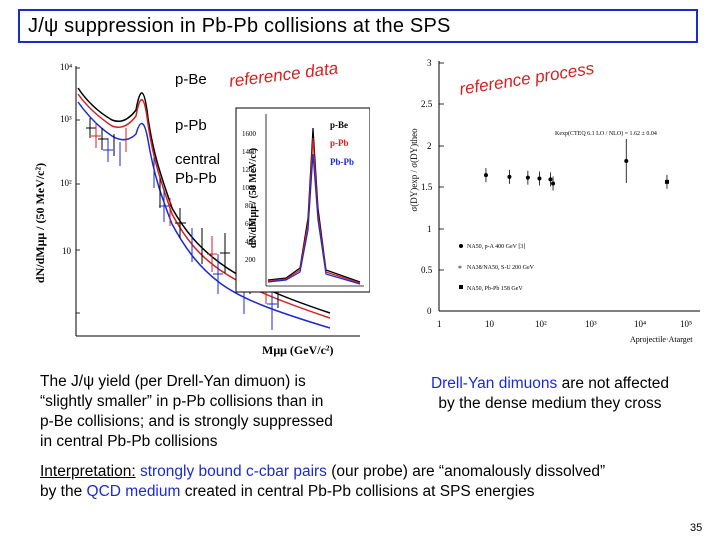 Image resolution: width=720 pixels, height=540 pixels. What do you see at coordinates (339, 143) in the screenshot?
I see `inset-legend-ppb: p-Pb` at bounding box center [339, 143].